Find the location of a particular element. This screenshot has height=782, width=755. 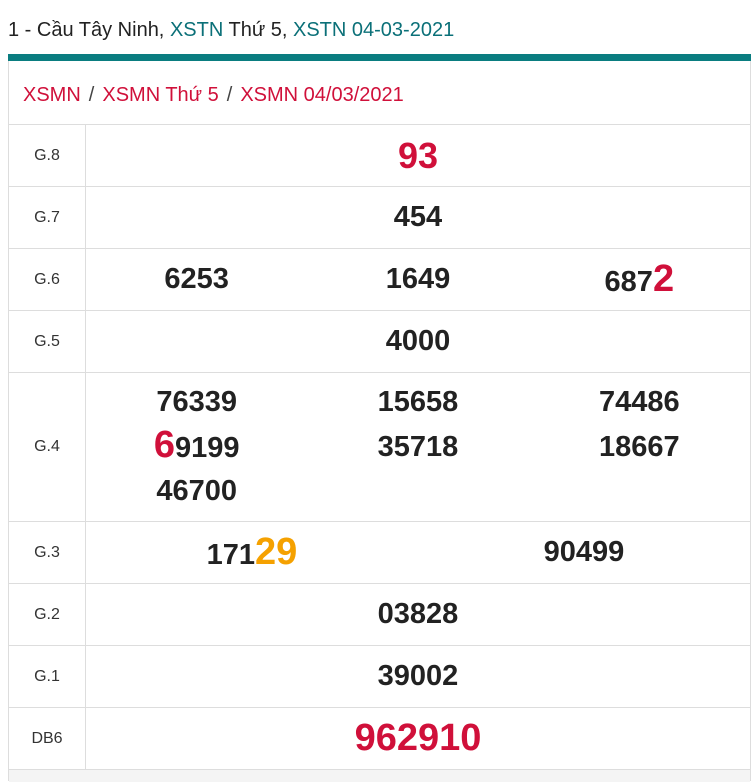

prize-number: 74486 is located at coordinates (639, 402).